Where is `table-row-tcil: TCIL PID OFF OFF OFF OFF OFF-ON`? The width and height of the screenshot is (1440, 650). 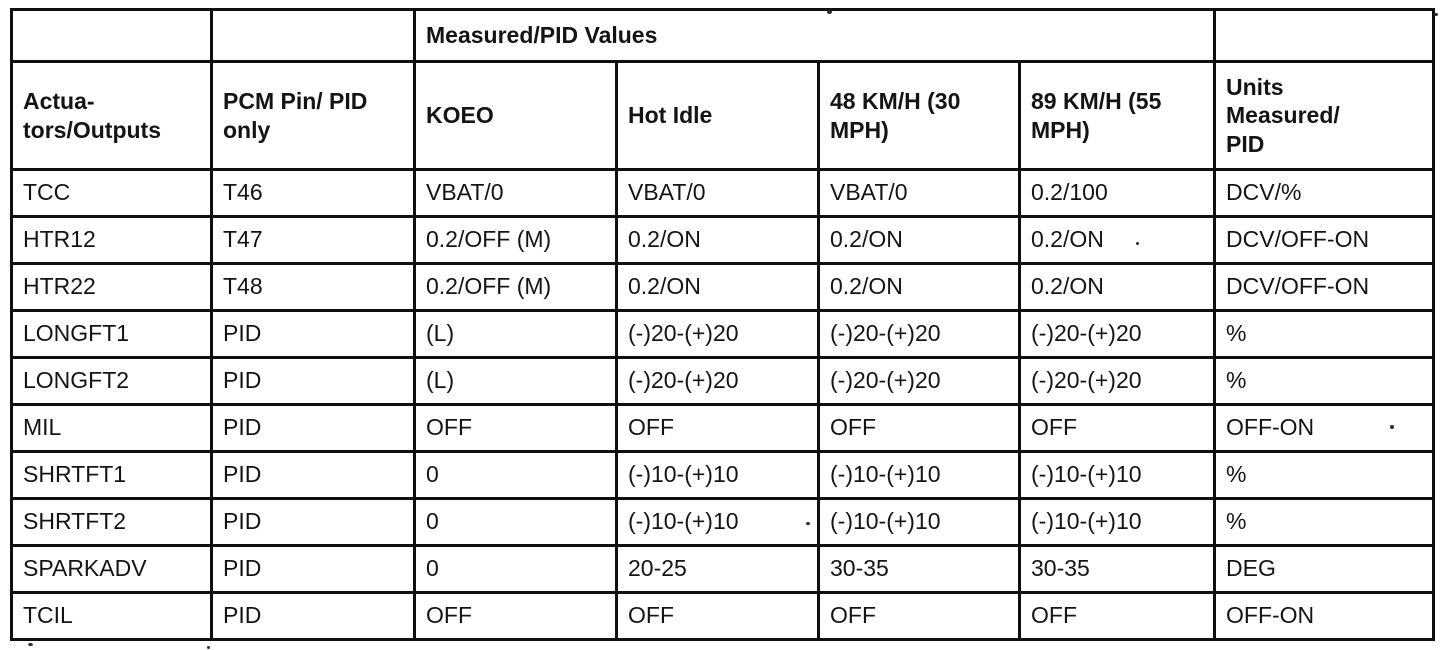
table-row-tcil: TCIL PID OFF OFF OFF OFF OFF-ON is located at coordinates (723, 616).